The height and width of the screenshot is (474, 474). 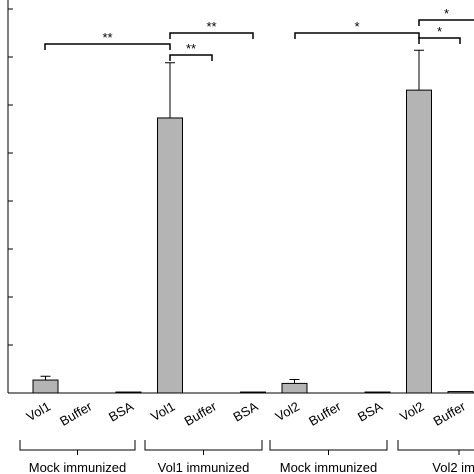 I want to click on group-label: Vol1 immunized, so click(x=204, y=467).